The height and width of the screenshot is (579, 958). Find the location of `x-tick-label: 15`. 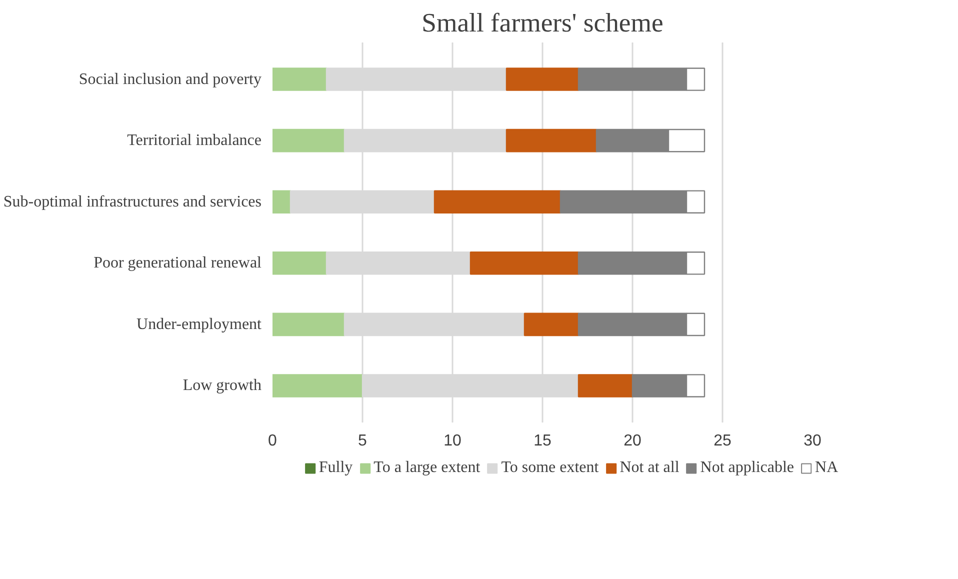

x-tick-label: 15 is located at coordinates (543, 441).